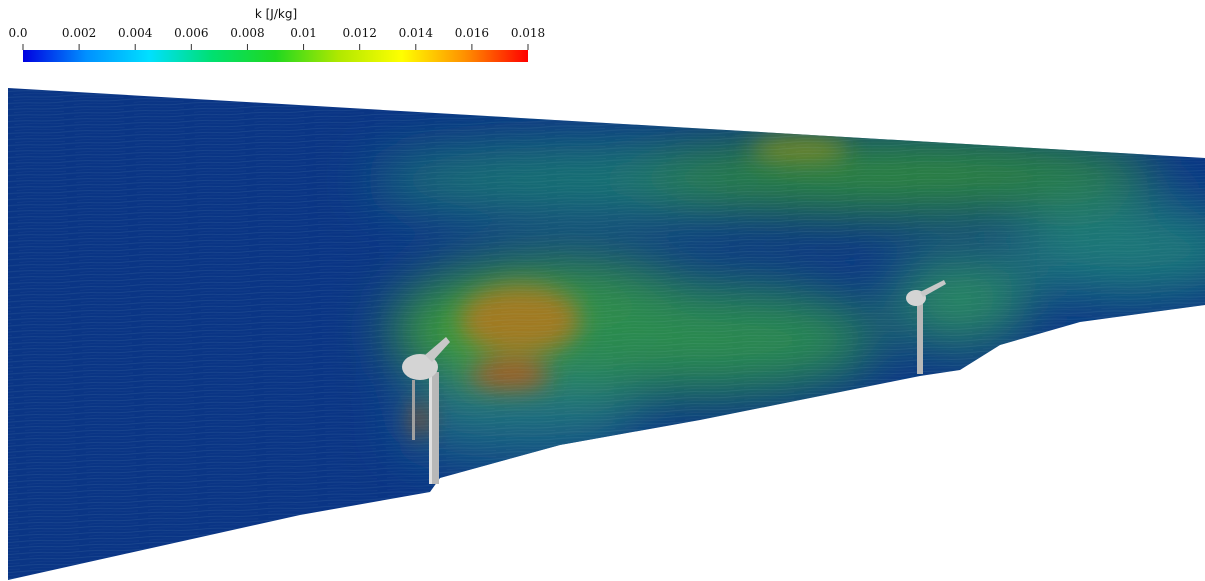 The height and width of the screenshot is (581, 1205). I want to click on tick-label: 0.016, so click(472, 33).